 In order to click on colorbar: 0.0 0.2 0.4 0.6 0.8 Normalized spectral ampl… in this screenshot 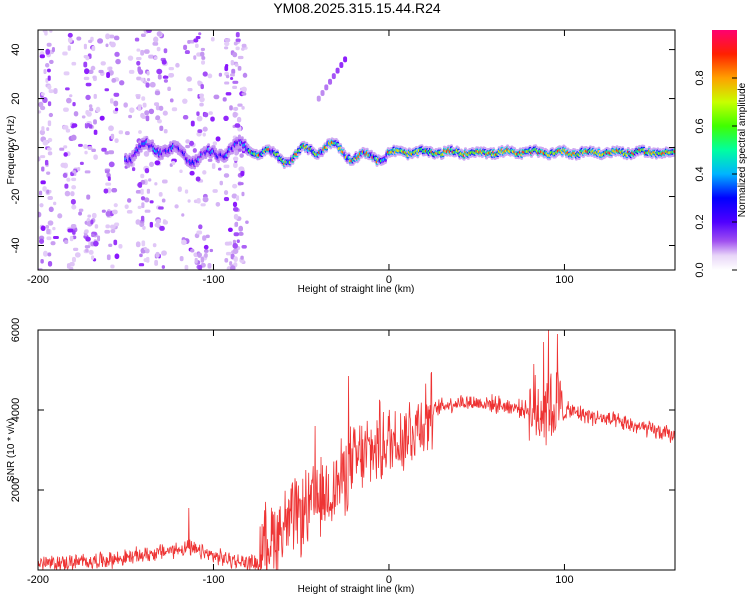, I will do `click(721, 154)`.